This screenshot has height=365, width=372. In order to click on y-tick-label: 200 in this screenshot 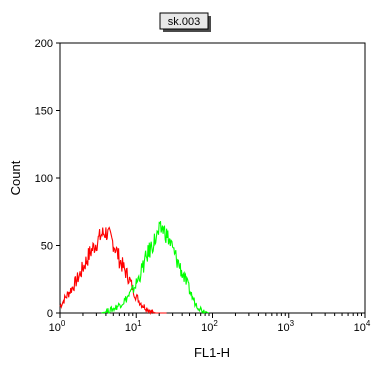, I will do `click(44, 44)`.